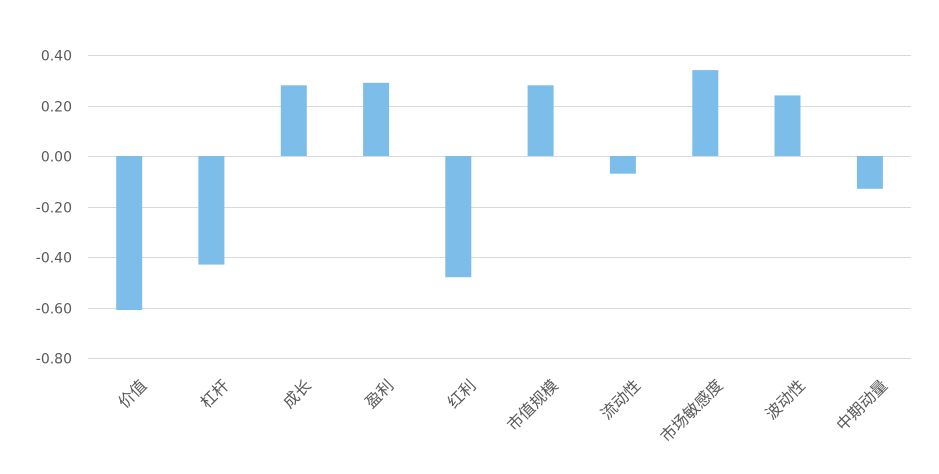  I want to click on x-category-label: 波动性, so click(784, 399).